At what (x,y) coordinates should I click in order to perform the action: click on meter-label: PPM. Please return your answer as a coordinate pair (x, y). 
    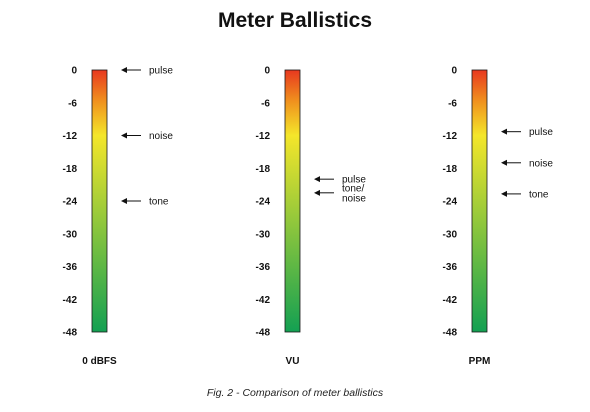
    Looking at the image, I should click on (480, 361).